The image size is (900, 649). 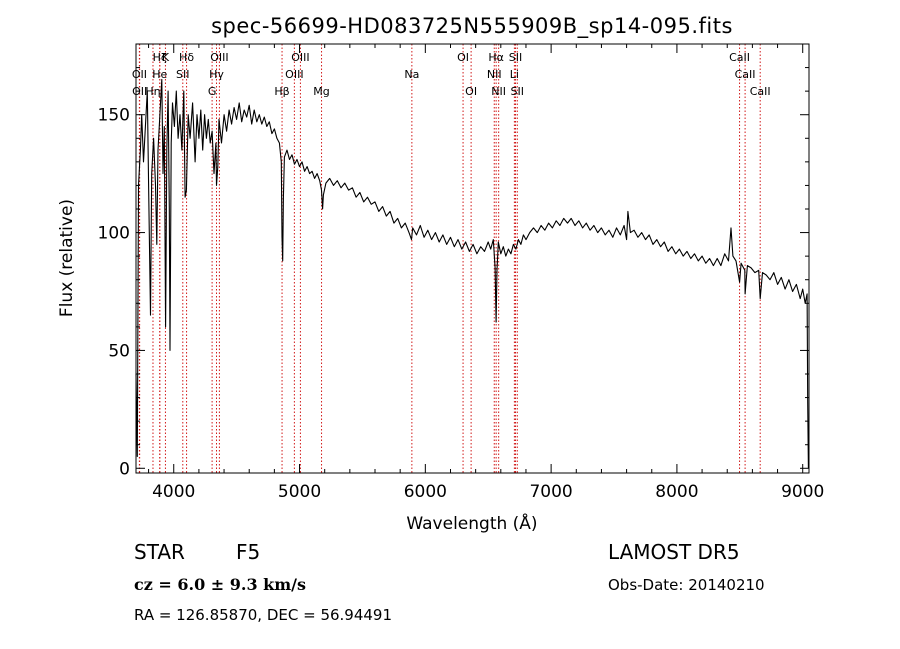 I want to click on y-tick-label: 100, so click(x=114, y=234).